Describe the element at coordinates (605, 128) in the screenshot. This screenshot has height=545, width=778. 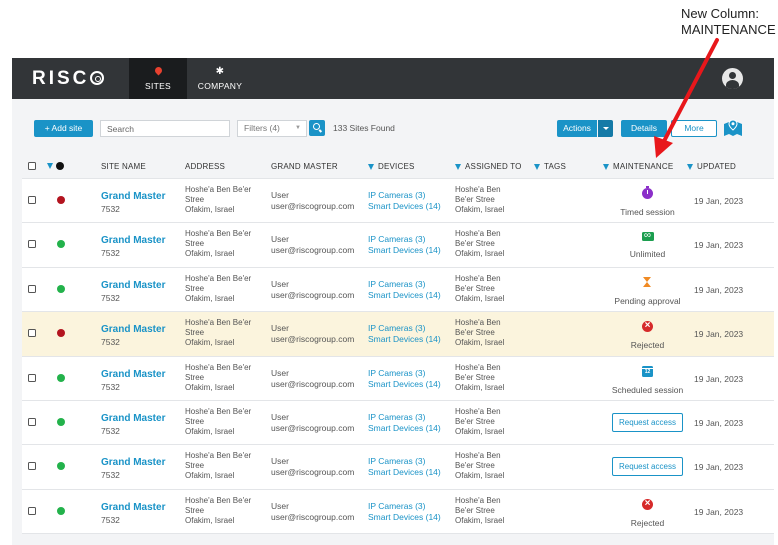
I see `actions-dropdown-caret-icon` at that location.